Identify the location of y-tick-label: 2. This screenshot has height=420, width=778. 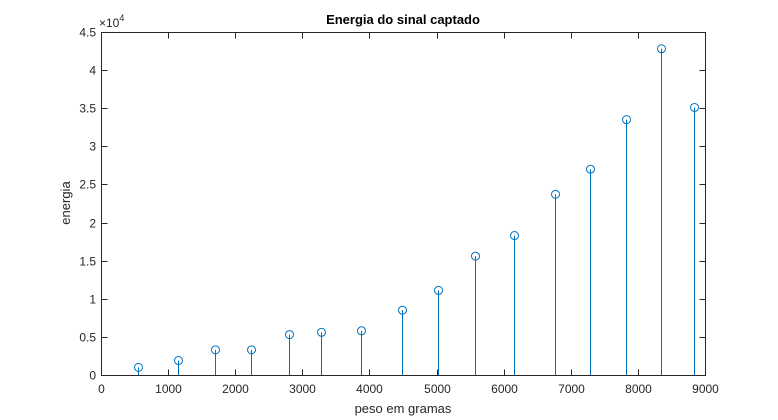
(92, 224).